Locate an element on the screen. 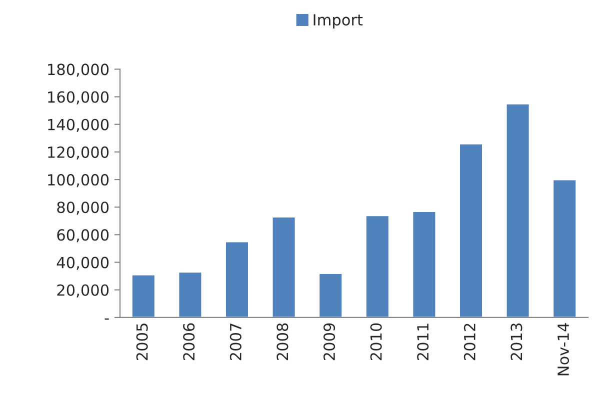  x-tick-label: 2012 is located at coordinates (470, 342).